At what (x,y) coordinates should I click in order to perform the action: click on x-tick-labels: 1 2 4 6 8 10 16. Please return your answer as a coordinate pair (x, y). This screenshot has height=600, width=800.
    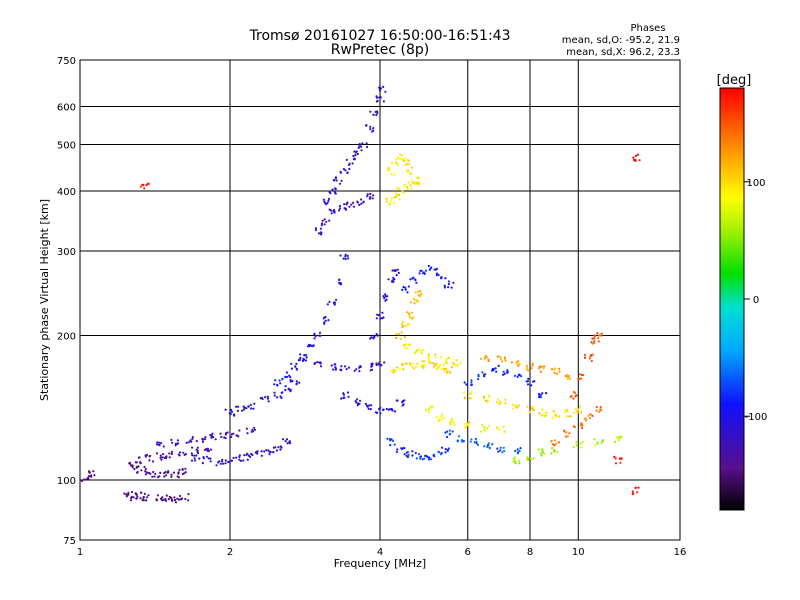
    Looking at the image, I should click on (382, 552).